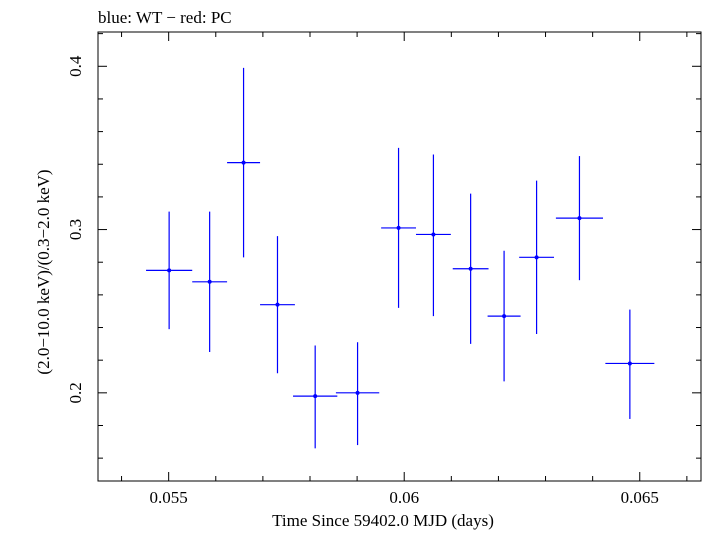  I want to click on y-axis-label: (2.0−10.0 keV)/(0.3−2.0 keV), so click(43, 271).